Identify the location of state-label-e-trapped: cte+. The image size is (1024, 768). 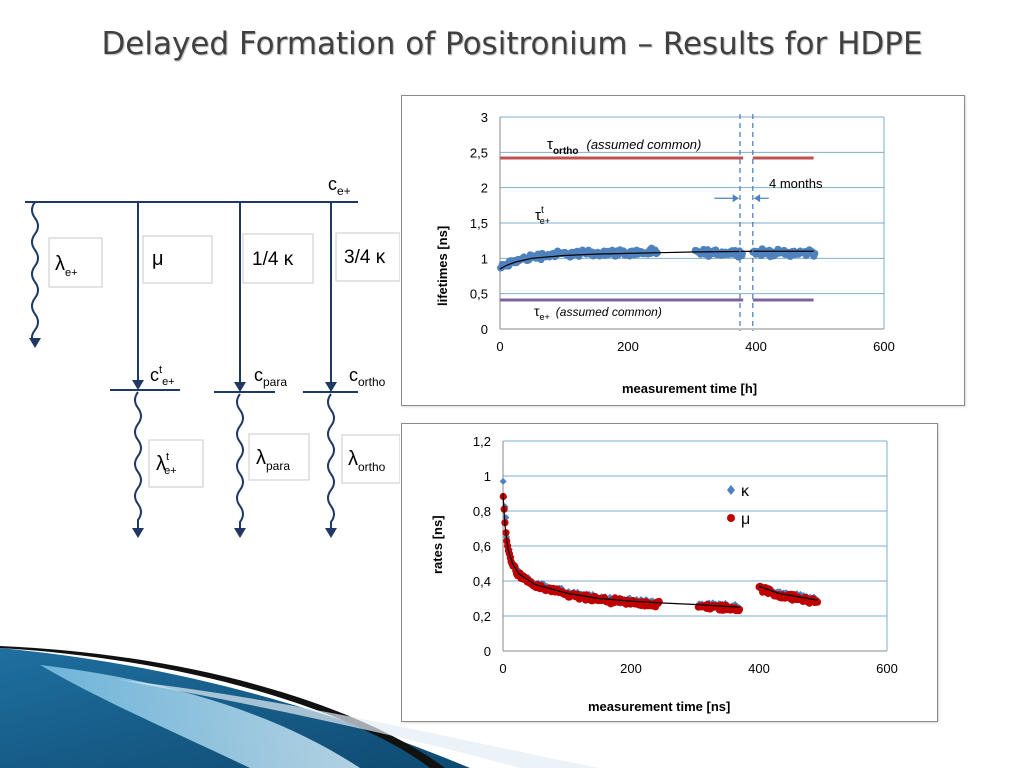
(162, 376).